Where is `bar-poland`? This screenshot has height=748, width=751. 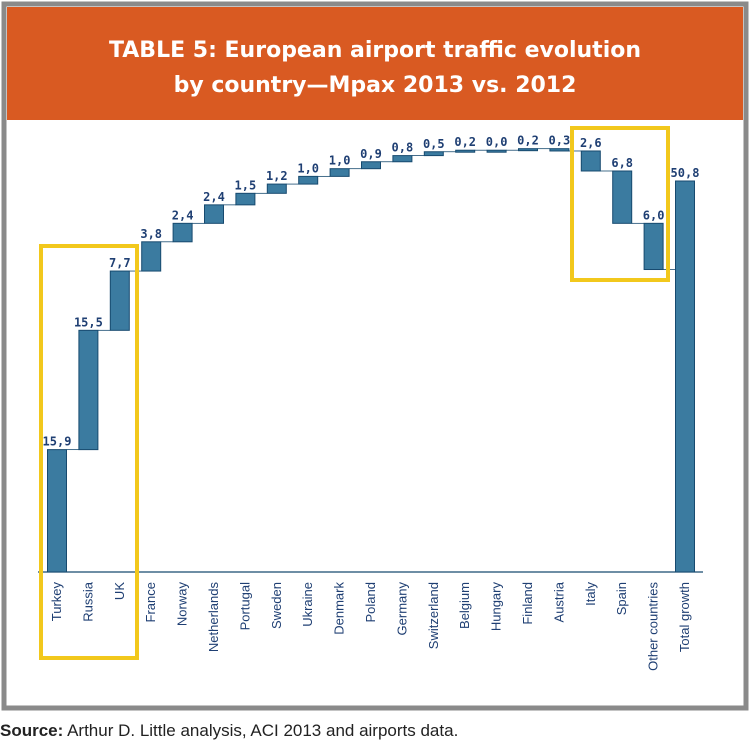 bar-poland is located at coordinates (371, 165).